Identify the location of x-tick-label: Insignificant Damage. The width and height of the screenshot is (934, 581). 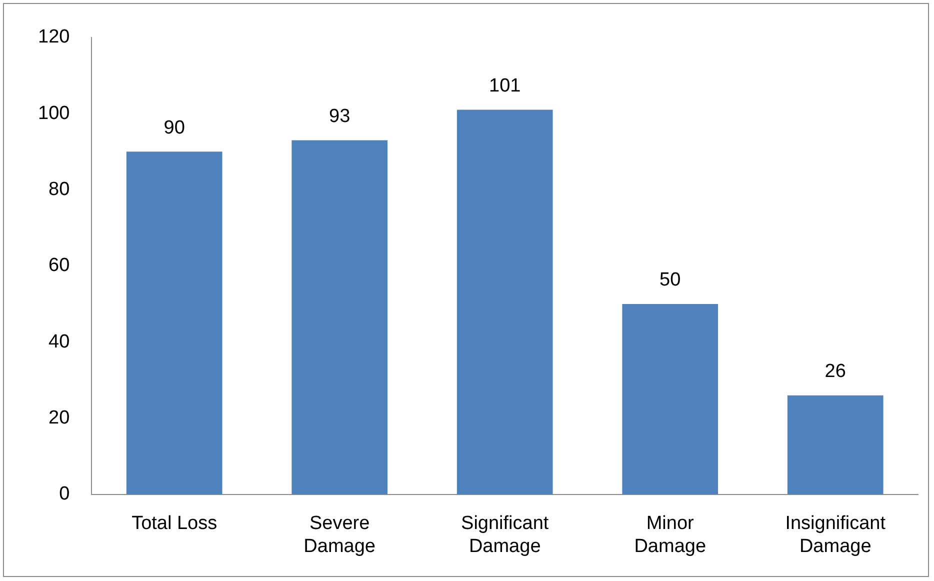
(835, 535).